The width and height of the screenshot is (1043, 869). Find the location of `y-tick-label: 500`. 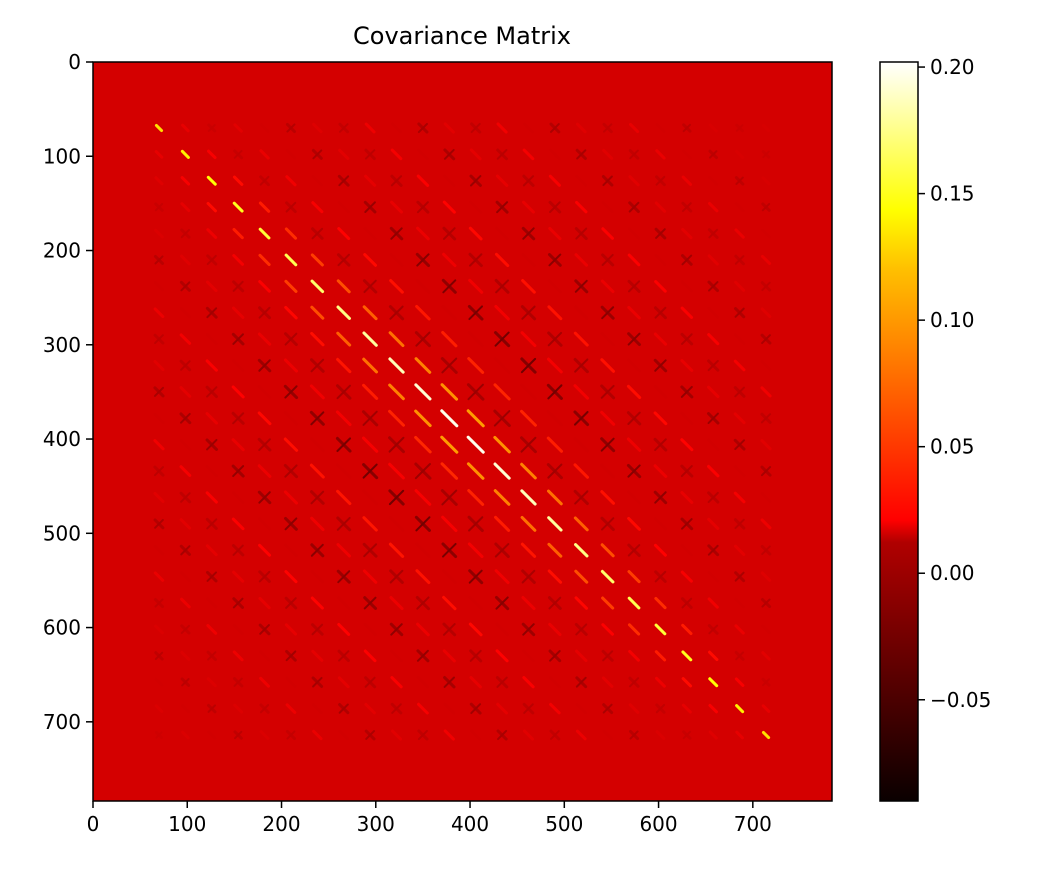

y-tick-label: 500 is located at coordinates (62, 533).